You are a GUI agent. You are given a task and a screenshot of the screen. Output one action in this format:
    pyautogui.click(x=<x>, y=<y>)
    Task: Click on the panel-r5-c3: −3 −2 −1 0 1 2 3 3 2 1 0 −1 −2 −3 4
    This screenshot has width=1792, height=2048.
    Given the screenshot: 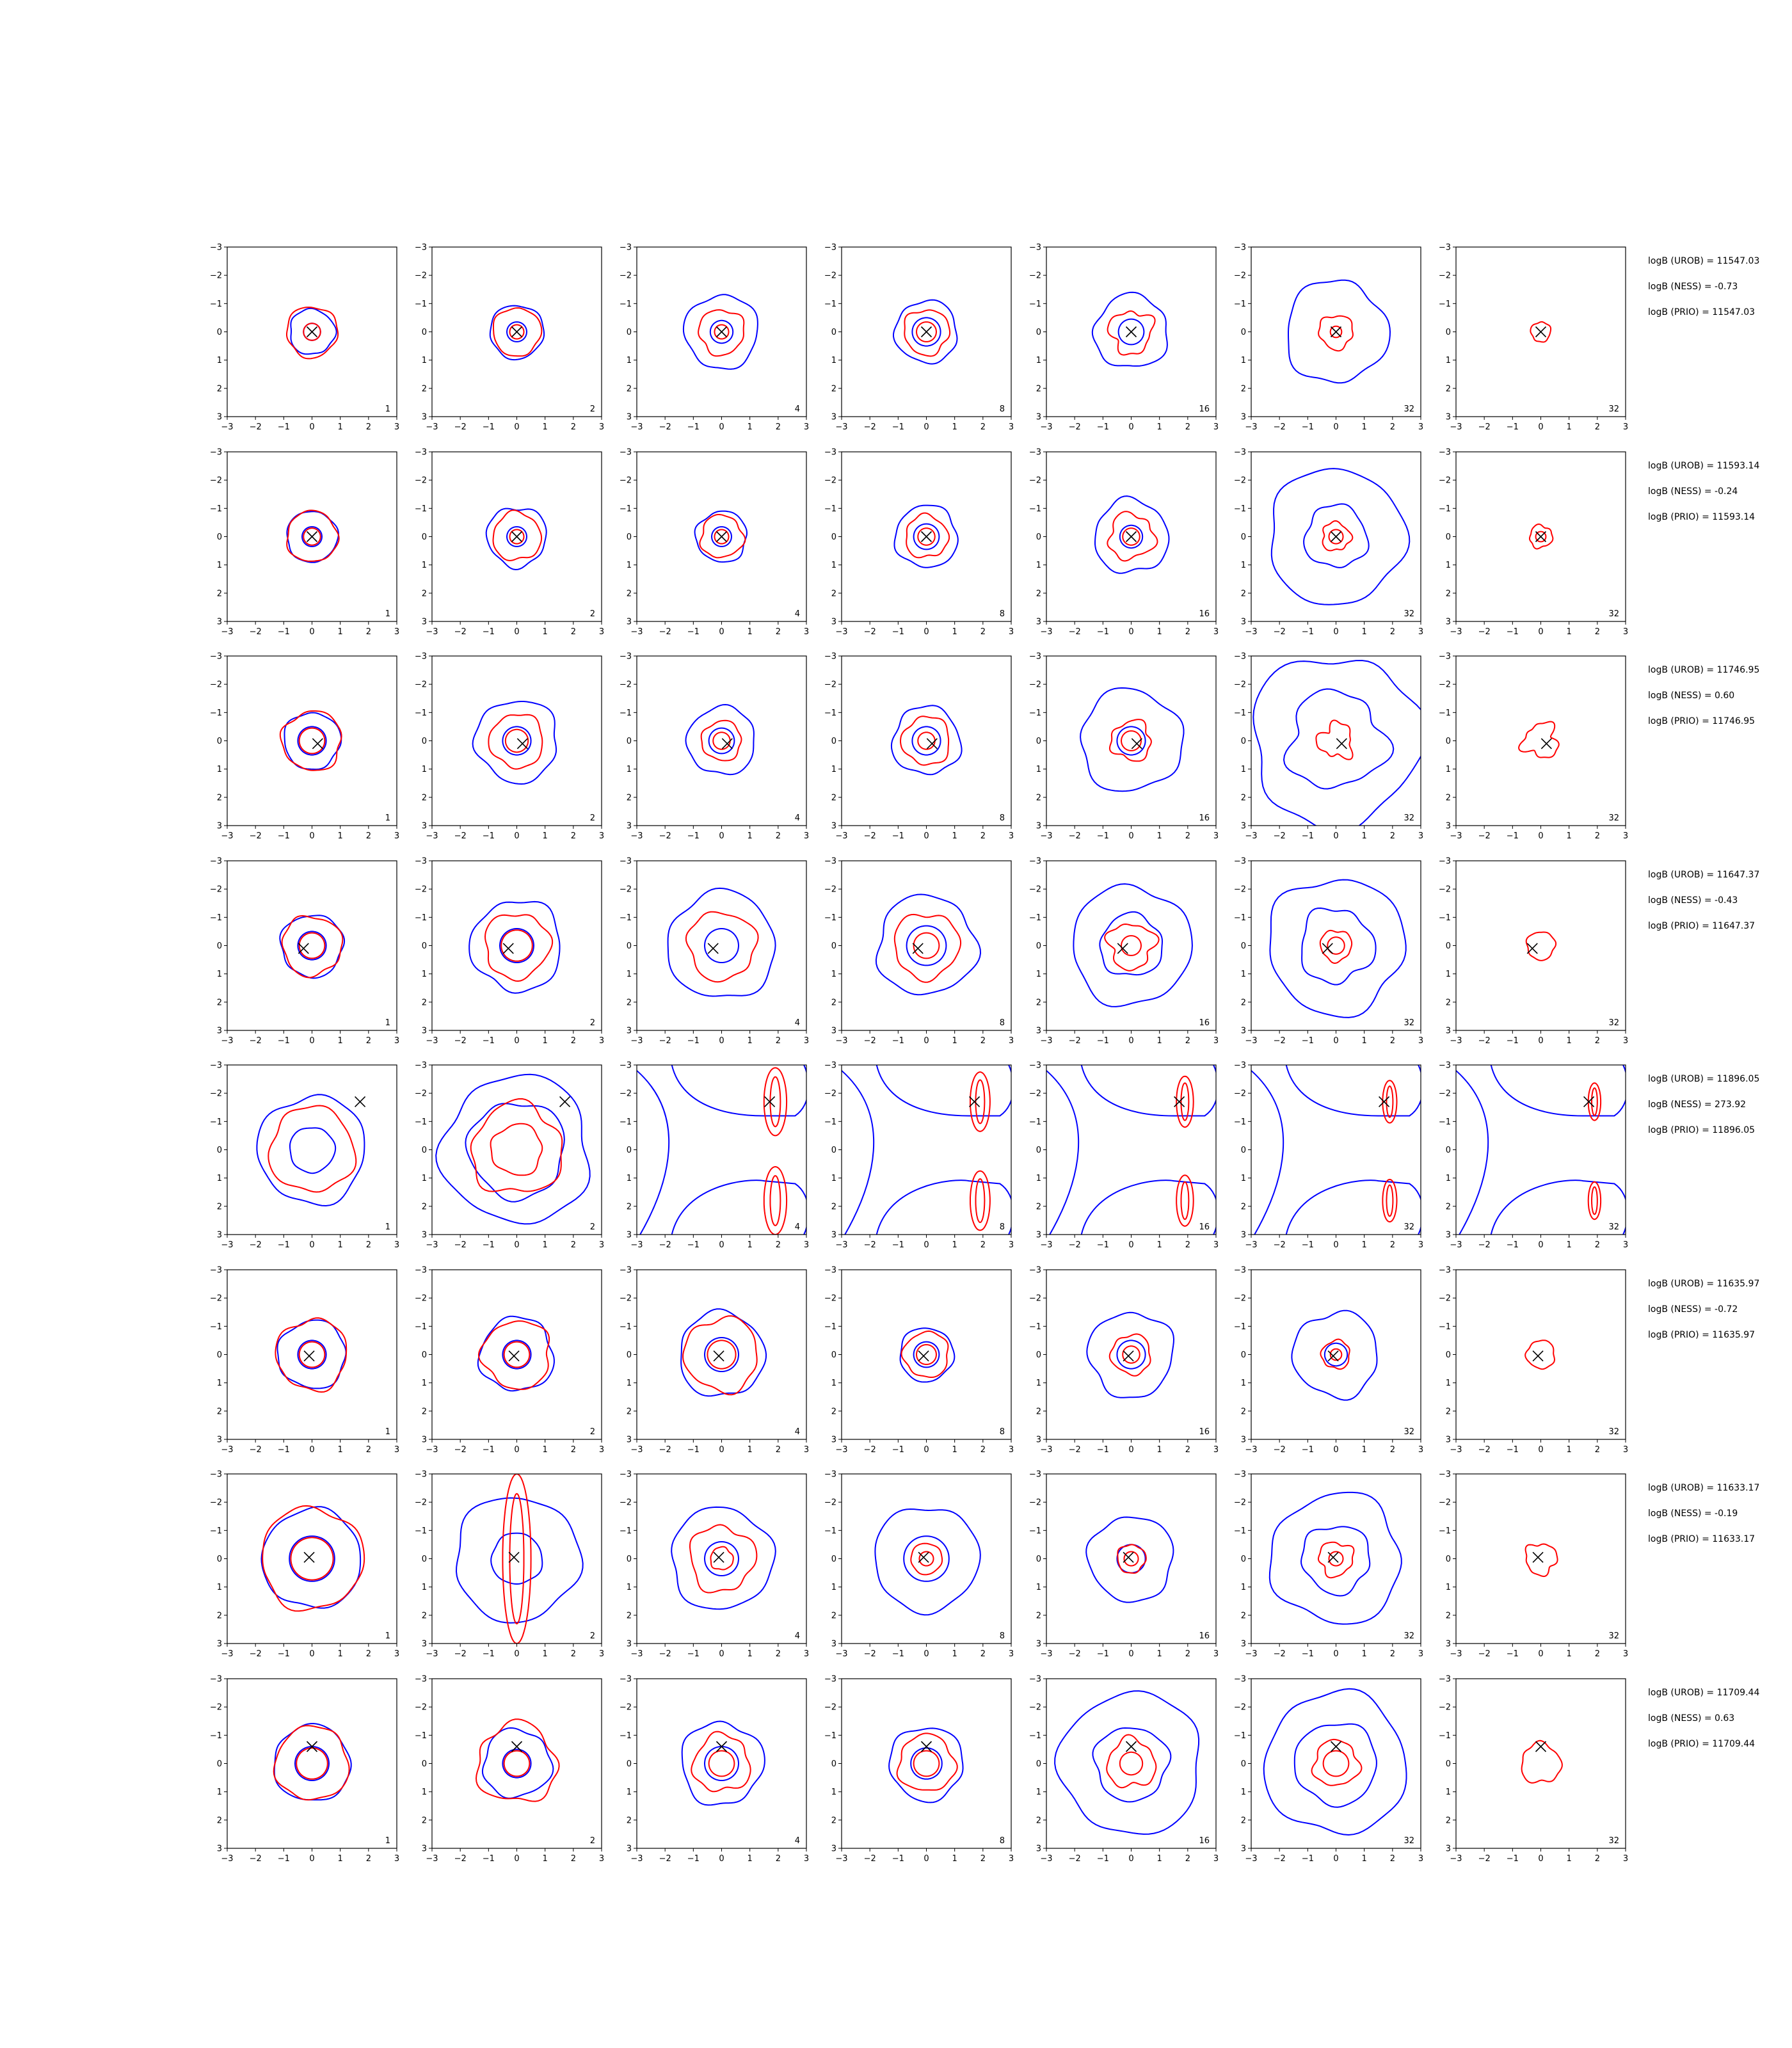 What is the action you would take?
    pyautogui.click(x=714, y=1156)
    